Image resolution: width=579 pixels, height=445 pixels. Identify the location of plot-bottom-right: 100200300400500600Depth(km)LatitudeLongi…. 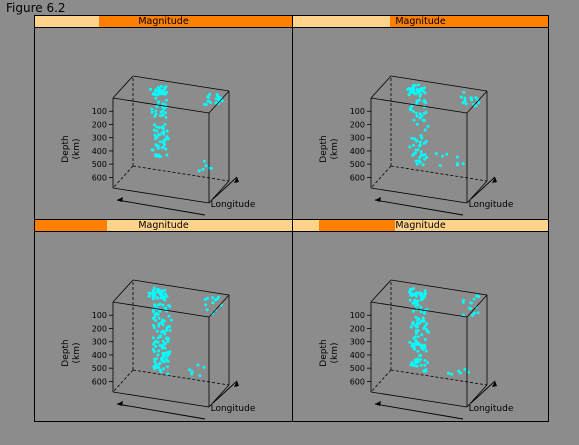
(416, 349).